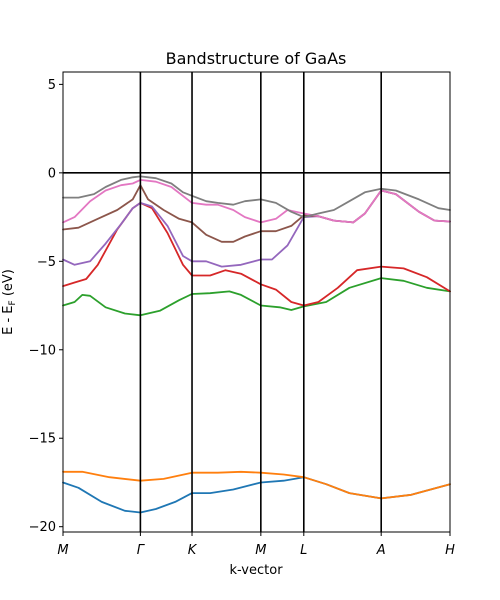  Describe the element at coordinates (256, 196) in the screenshot. I see `band-8-line` at that location.